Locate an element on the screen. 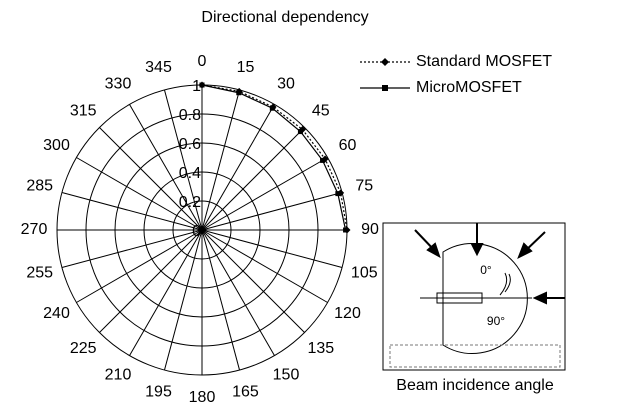 The width and height of the screenshot is (619, 408). radial-tick-label: 0.4 is located at coordinates (190, 173).